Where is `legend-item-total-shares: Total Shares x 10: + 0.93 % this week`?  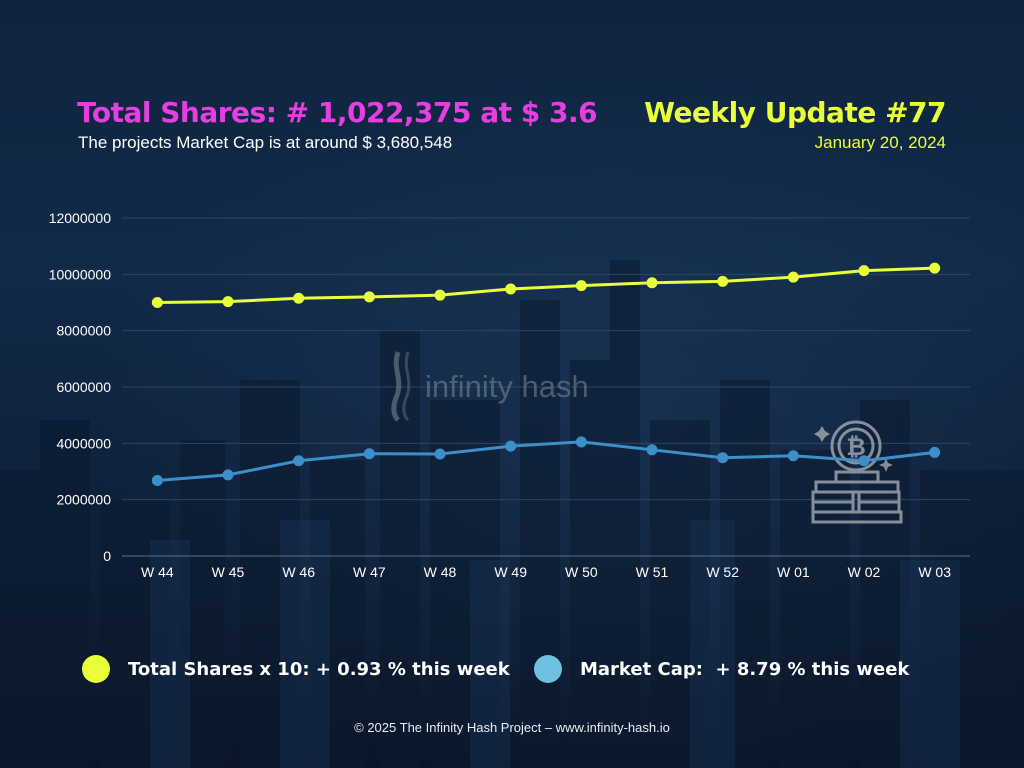 legend-item-total-shares: Total Shares x 10: + 0.93 % this week is located at coordinates (296, 669).